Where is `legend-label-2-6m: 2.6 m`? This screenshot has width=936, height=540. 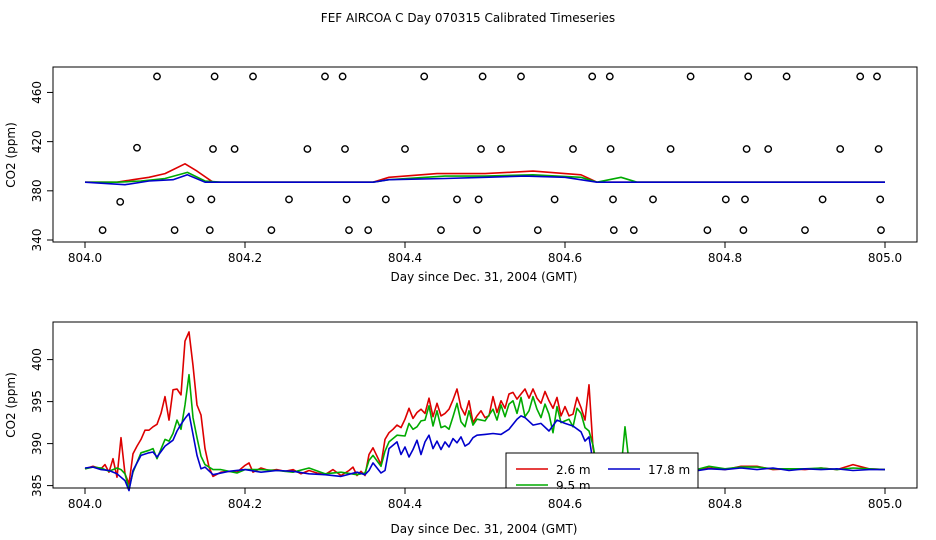 legend-label-2-6m: 2.6 m is located at coordinates (573, 470).